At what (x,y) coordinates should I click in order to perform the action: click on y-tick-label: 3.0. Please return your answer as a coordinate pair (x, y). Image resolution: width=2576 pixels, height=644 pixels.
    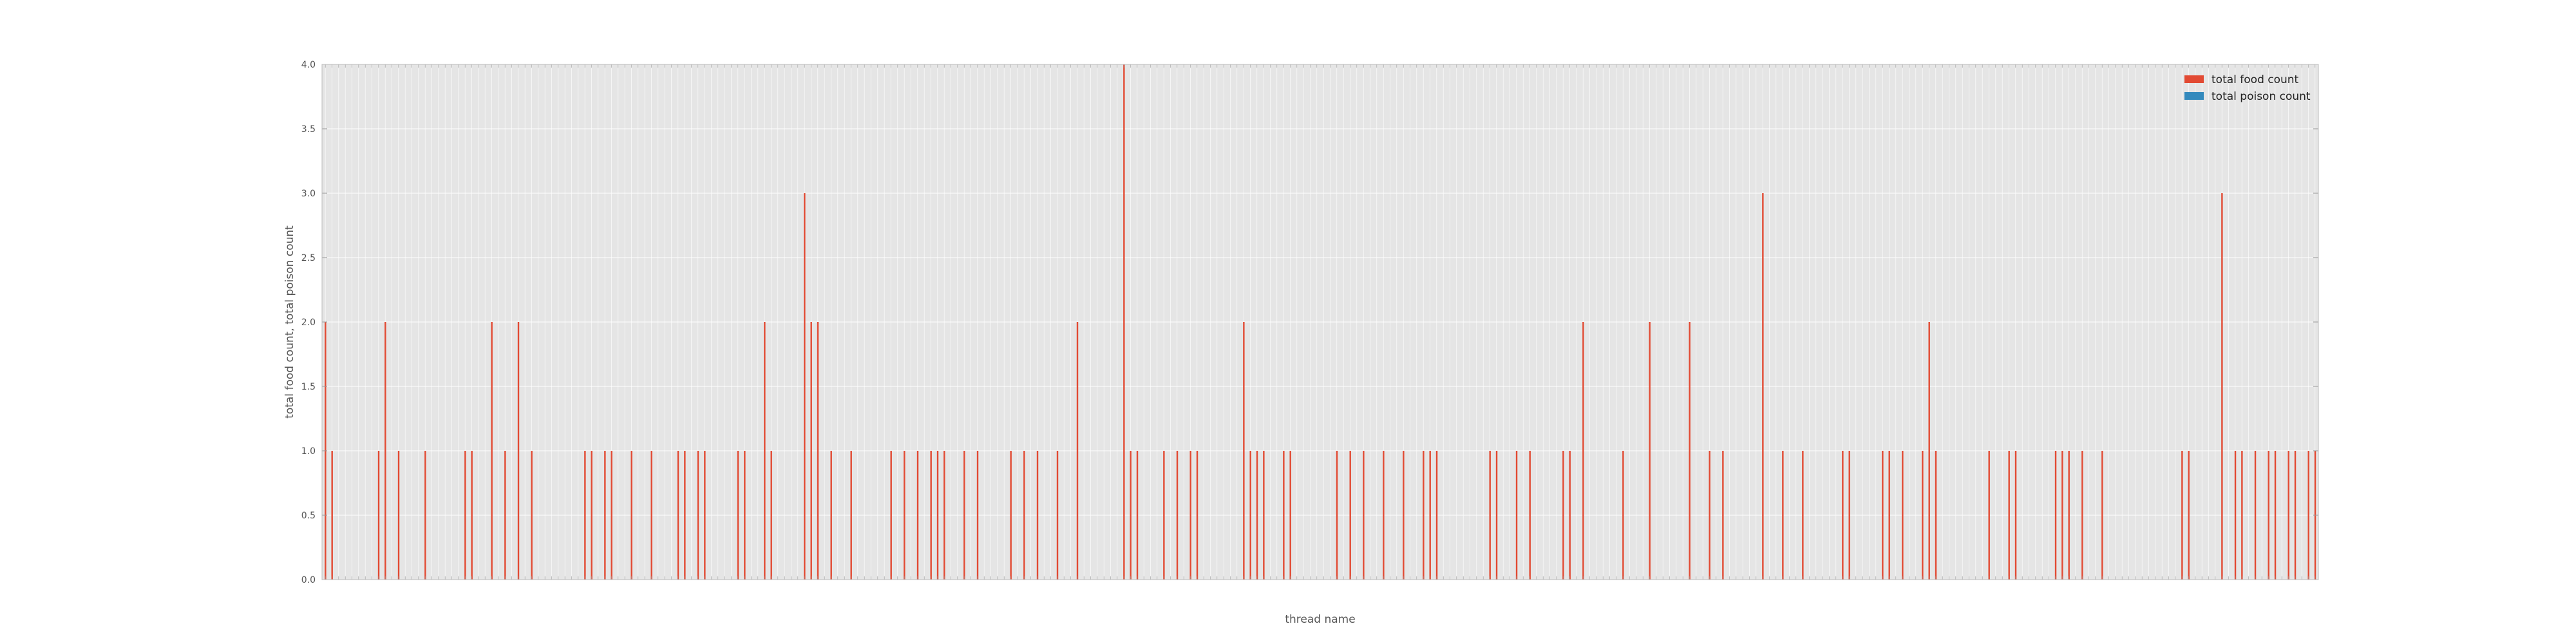
    Looking at the image, I should click on (309, 194).